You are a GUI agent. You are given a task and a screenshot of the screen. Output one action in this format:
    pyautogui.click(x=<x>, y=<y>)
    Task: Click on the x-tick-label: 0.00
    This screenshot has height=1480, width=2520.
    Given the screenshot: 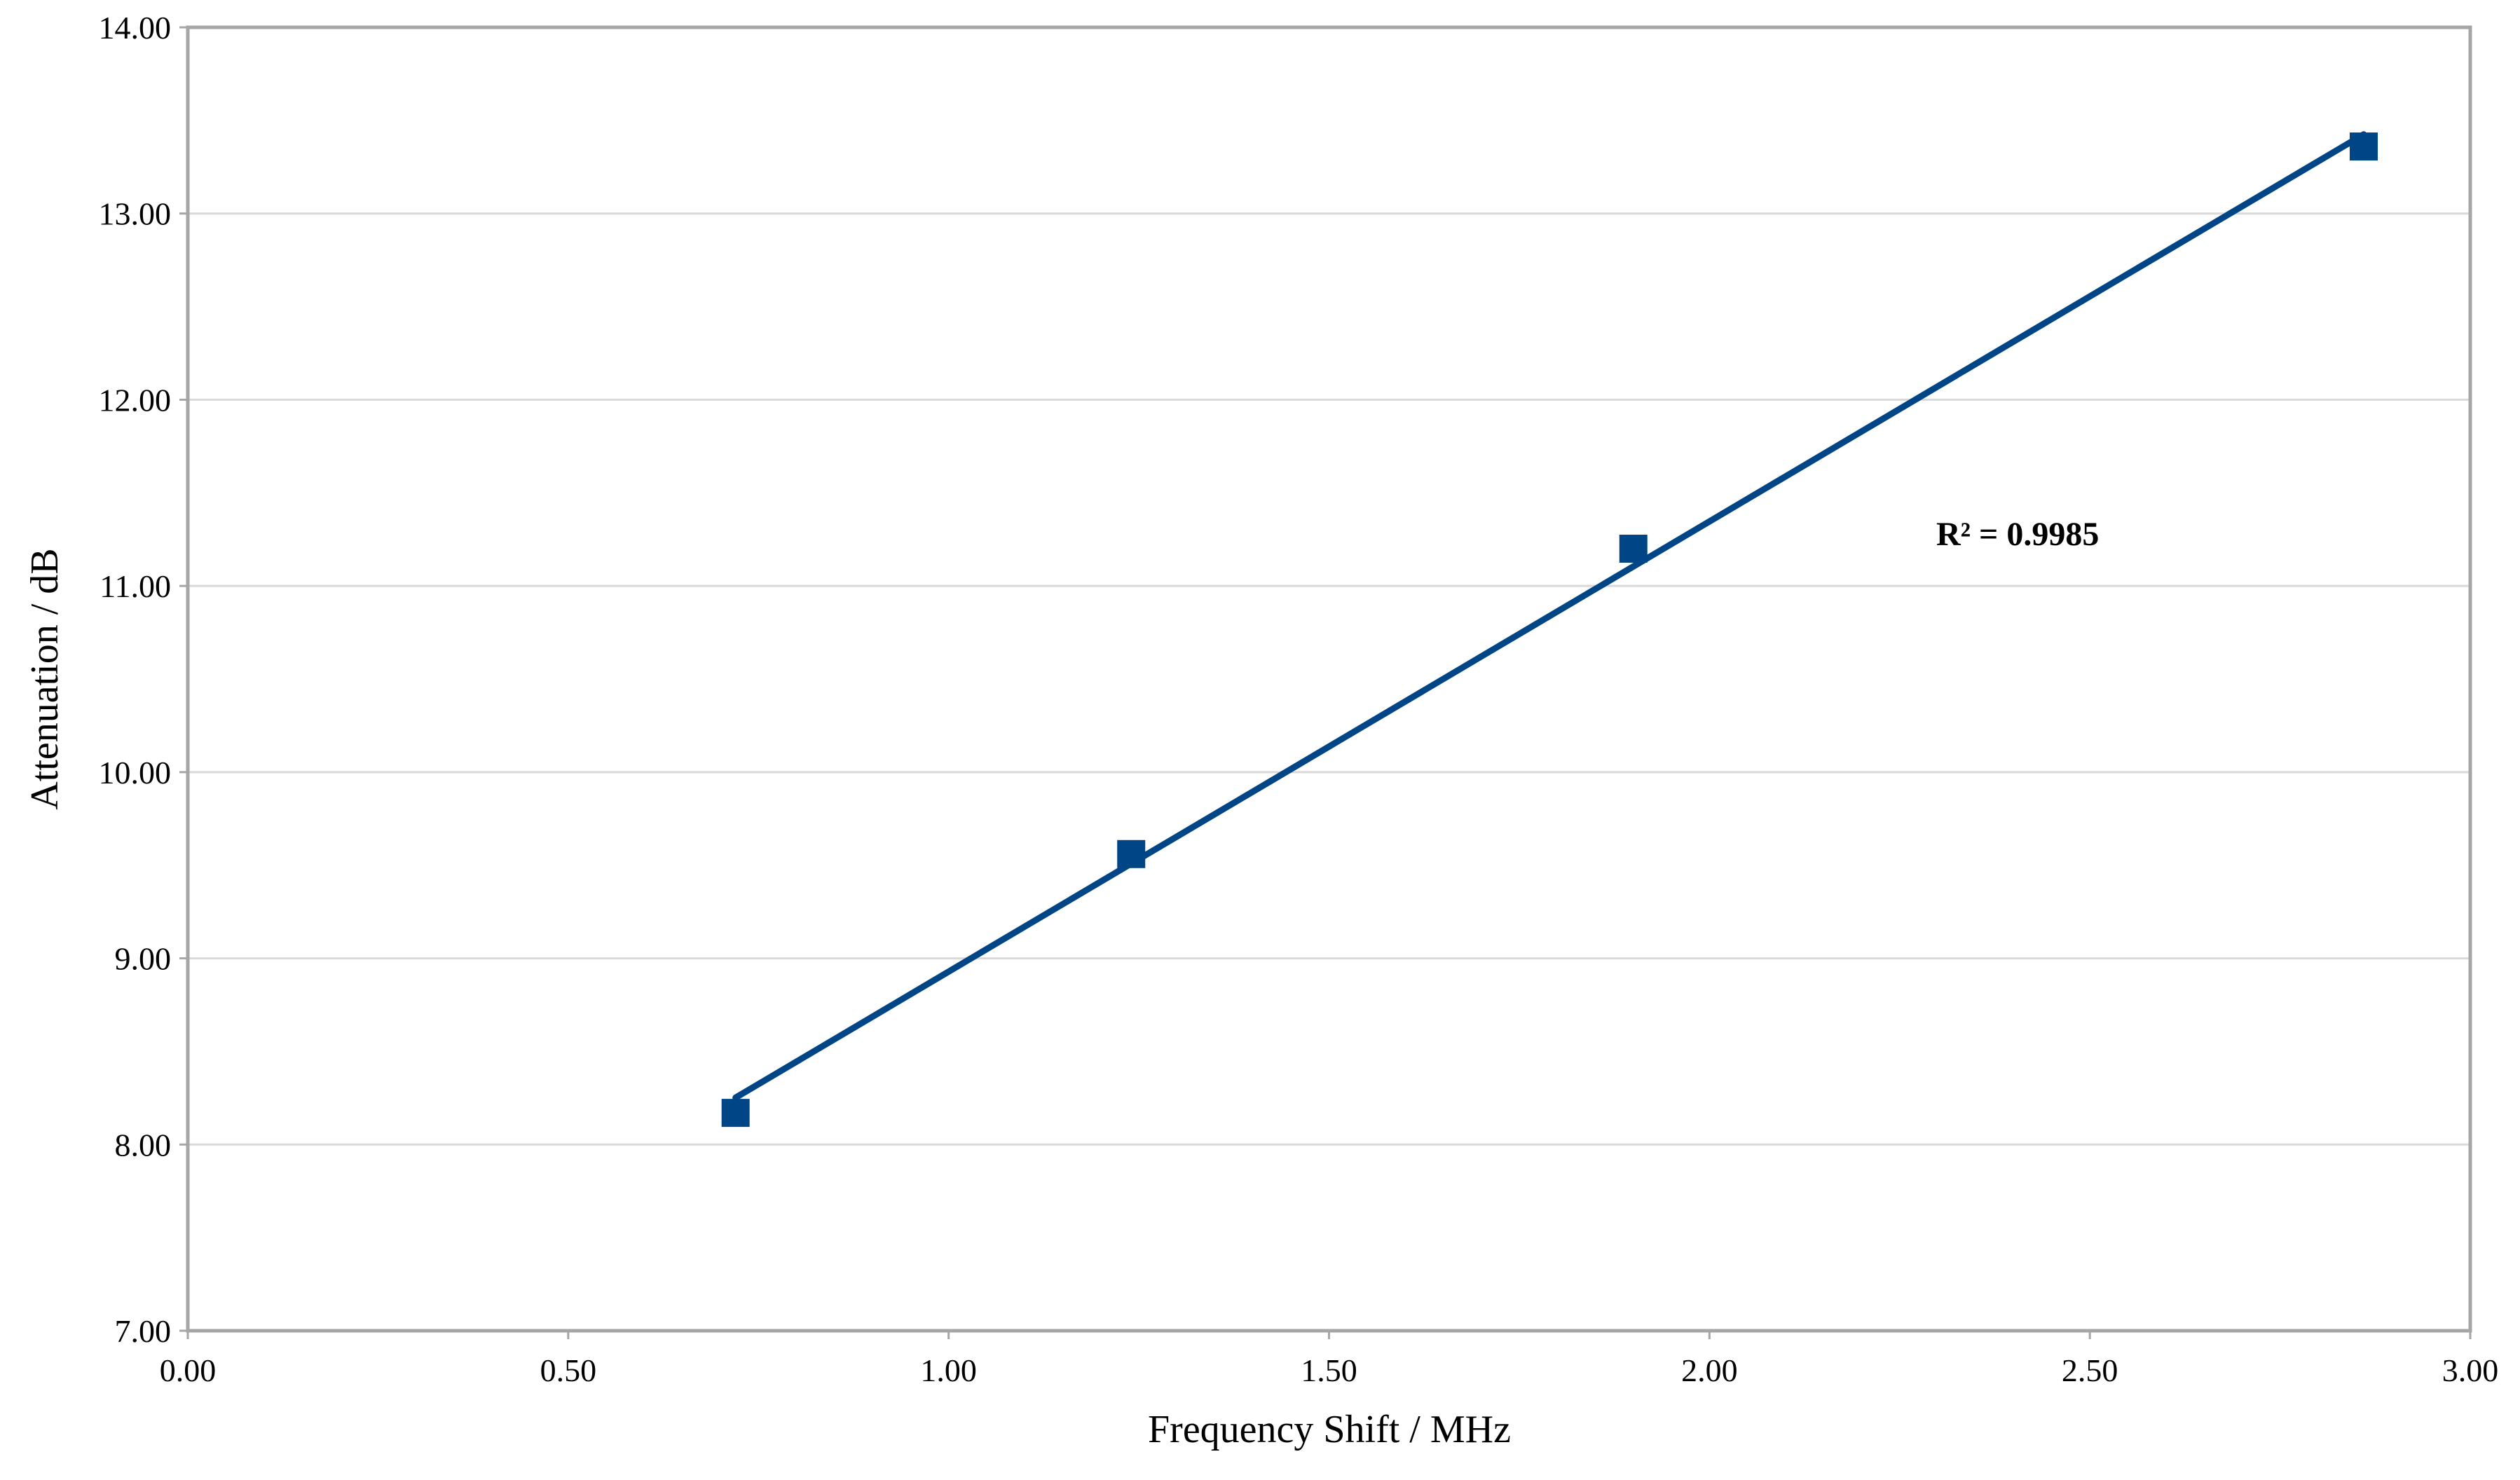 What is the action you would take?
    pyautogui.click(x=188, y=1370)
    